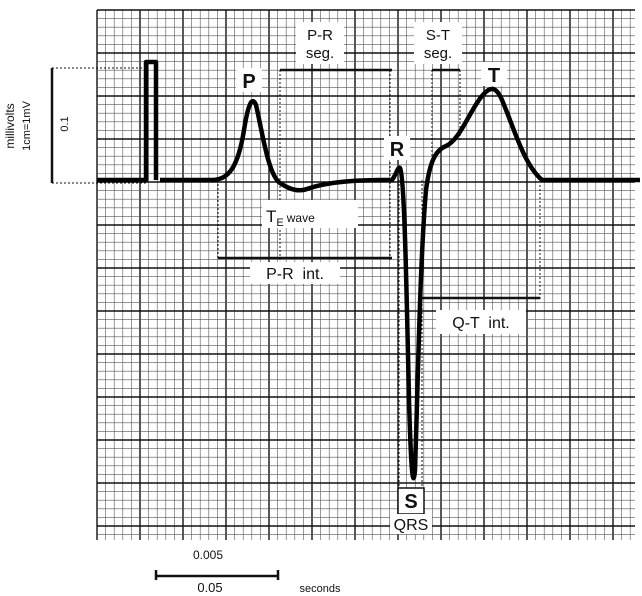  Describe the element at coordinates (65, 123) in the screenshot. I see `voltage-value: 0.1` at that location.